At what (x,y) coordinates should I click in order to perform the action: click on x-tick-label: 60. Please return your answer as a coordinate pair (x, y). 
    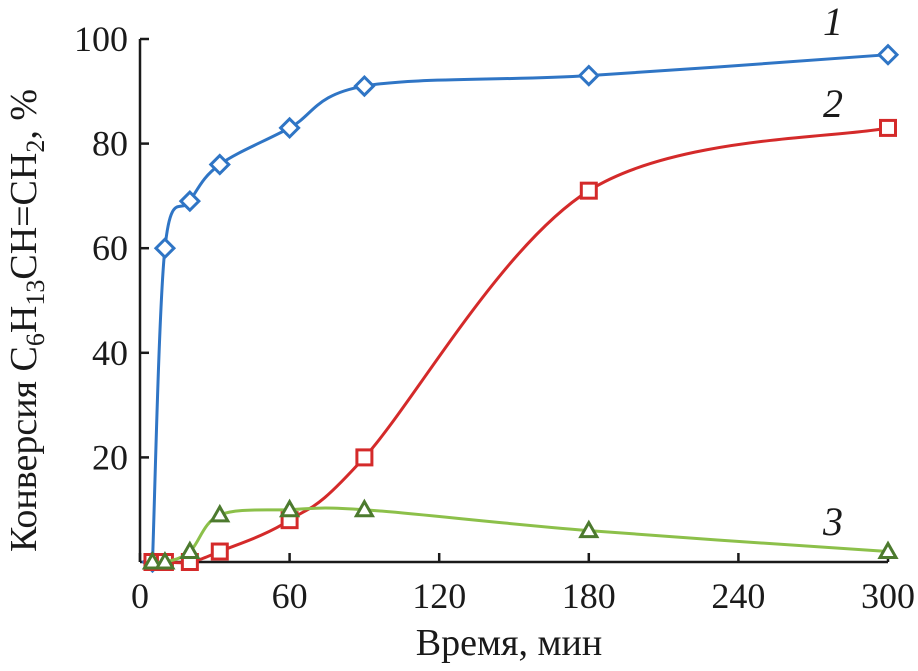
    Looking at the image, I should click on (290, 596).